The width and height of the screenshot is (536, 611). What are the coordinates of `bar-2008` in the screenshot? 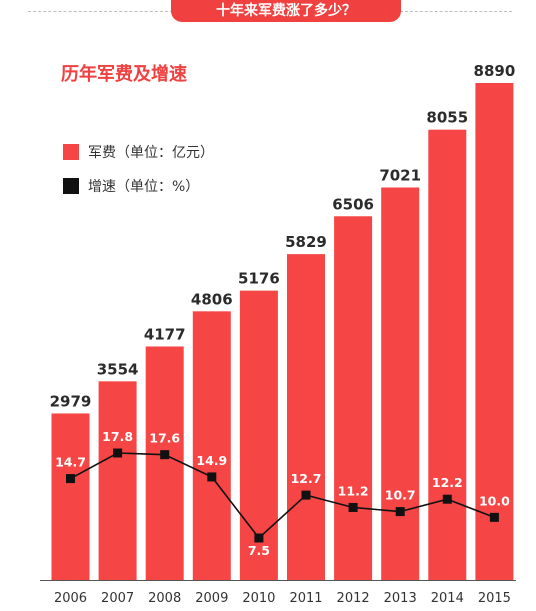 It's located at (164, 463).